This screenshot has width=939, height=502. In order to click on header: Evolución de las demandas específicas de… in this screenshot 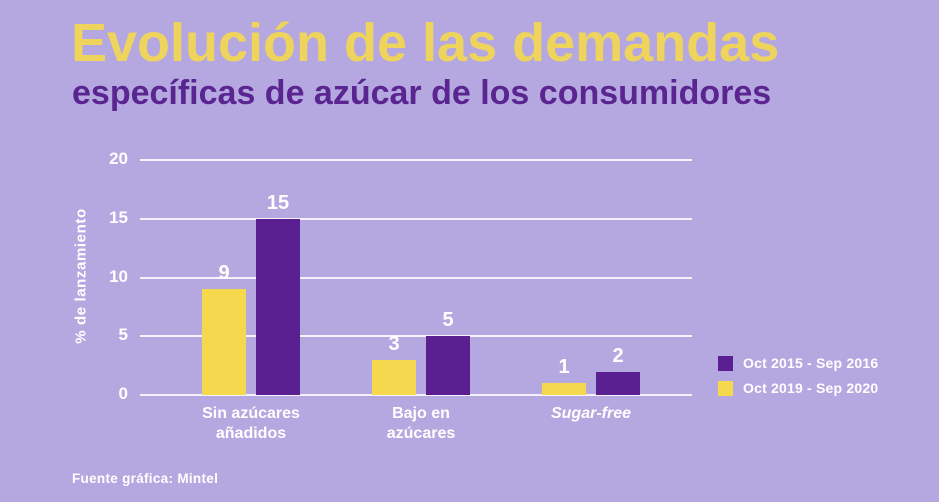, I will do `click(425, 62)`.